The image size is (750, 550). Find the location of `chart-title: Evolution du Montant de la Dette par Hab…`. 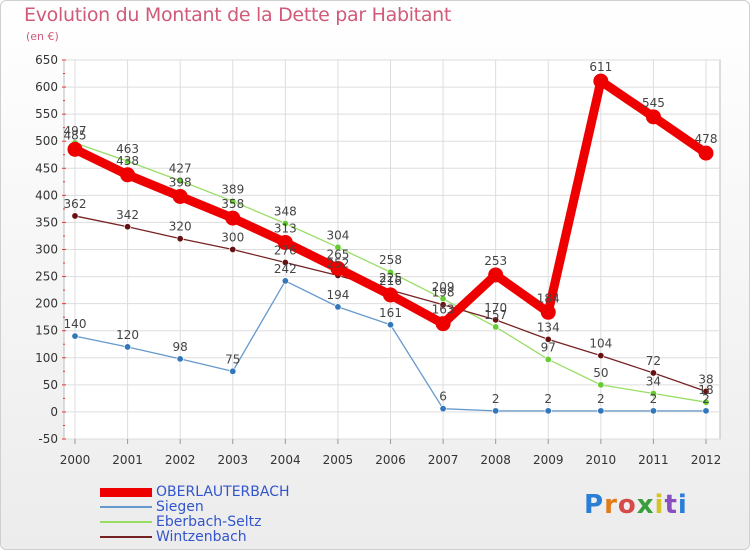

chart-title: Evolution du Montant de la Dette par Hab… is located at coordinates (238, 15).